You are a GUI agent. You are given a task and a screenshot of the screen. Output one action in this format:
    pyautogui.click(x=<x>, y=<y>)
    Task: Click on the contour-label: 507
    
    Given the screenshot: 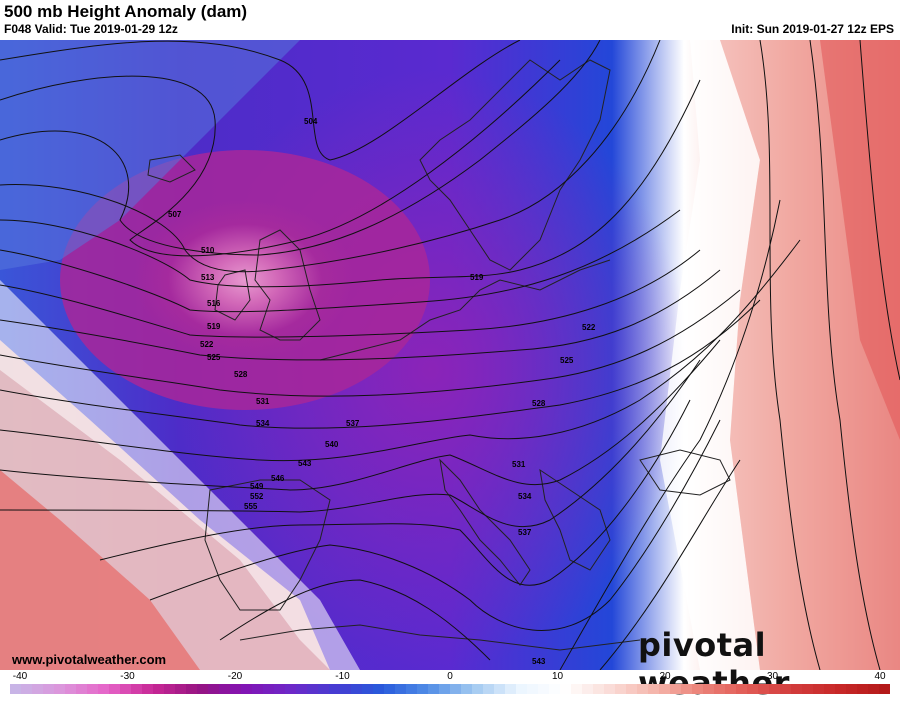 What is the action you would take?
    pyautogui.click(x=175, y=214)
    